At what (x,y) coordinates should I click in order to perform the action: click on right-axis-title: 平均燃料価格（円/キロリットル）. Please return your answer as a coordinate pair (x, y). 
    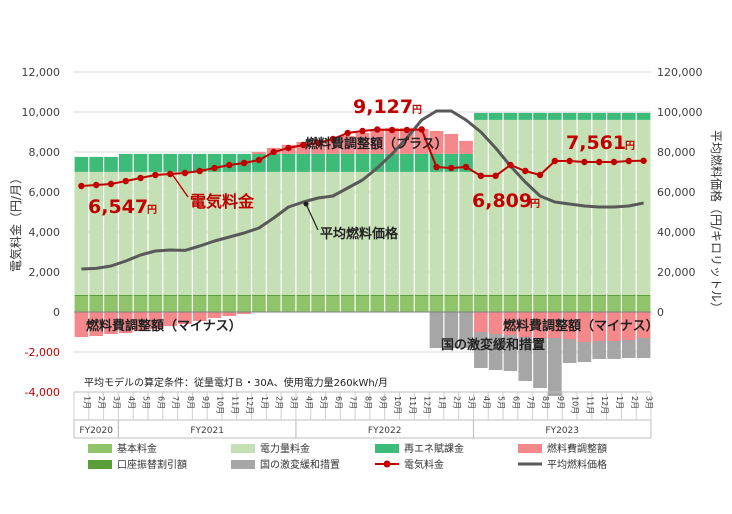
    Looking at the image, I should click on (716, 222).